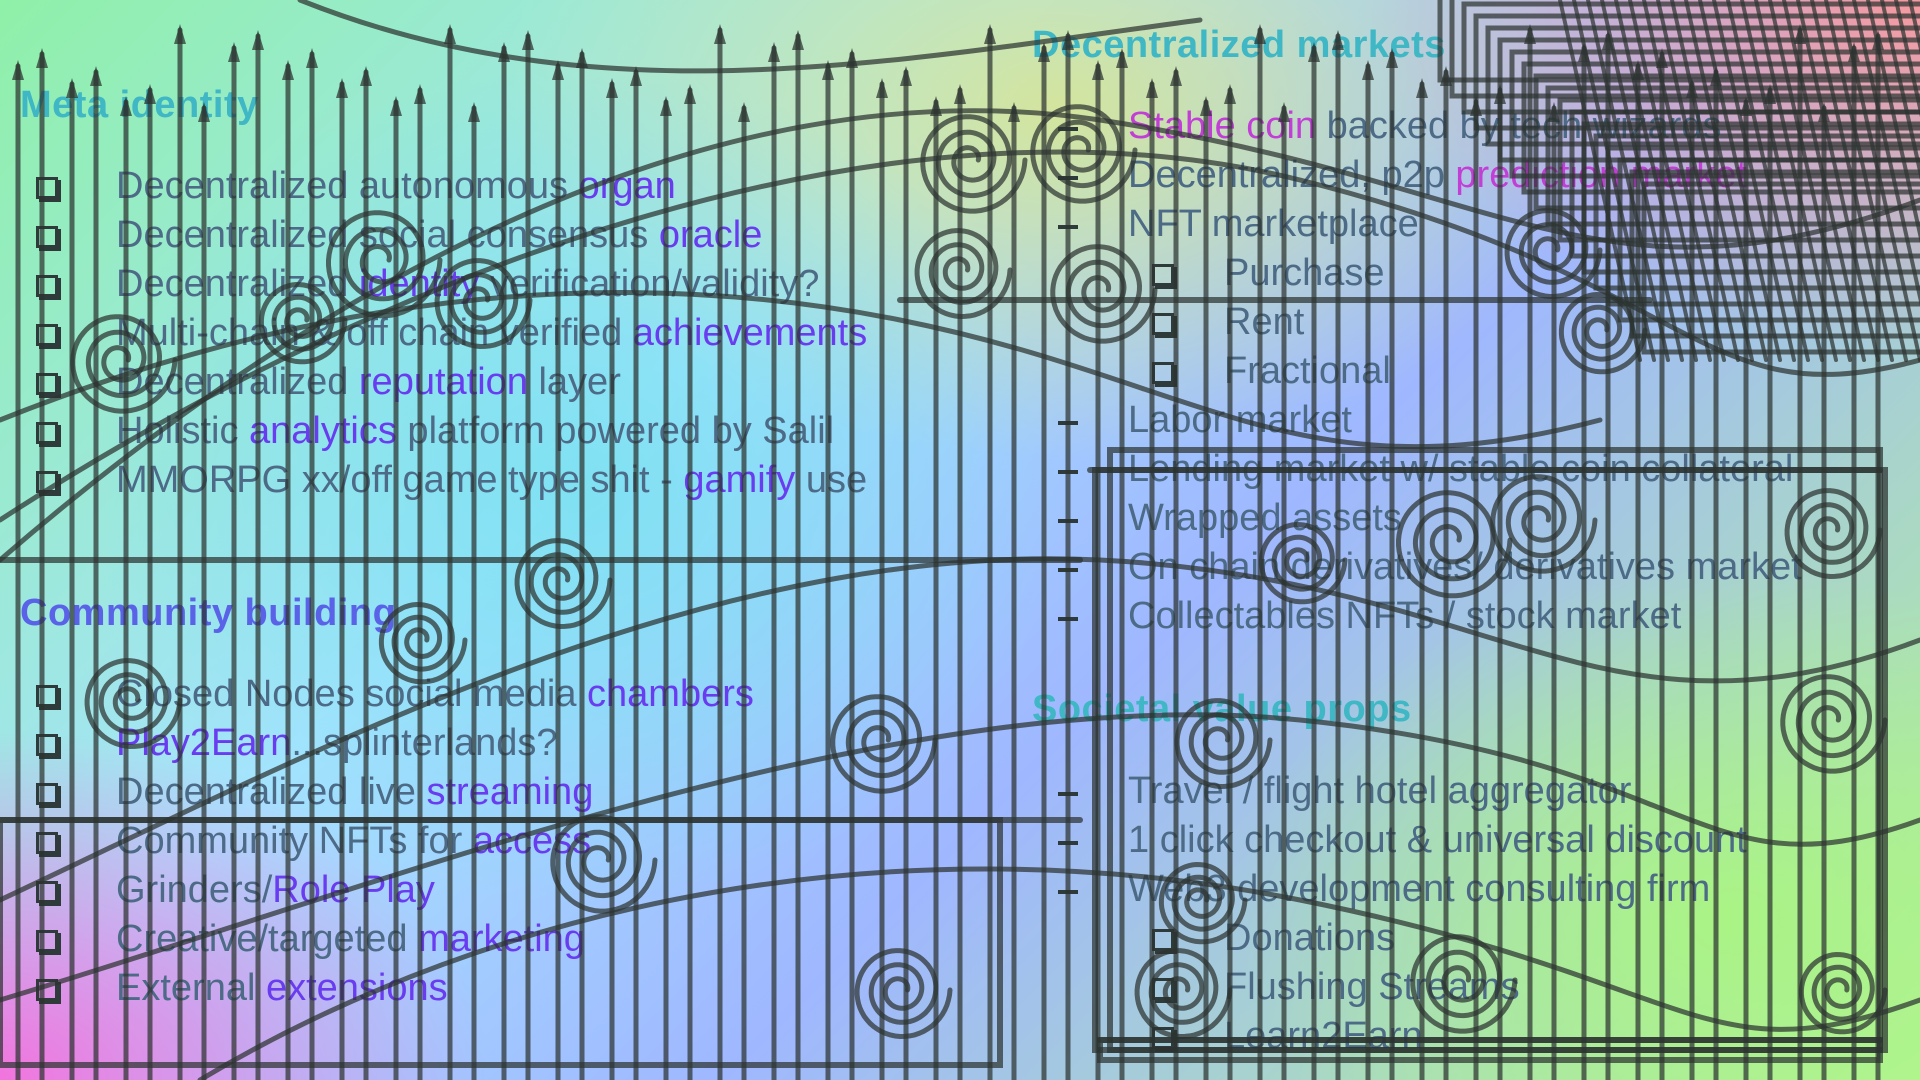 Image resolution: width=1920 pixels, height=1080 pixels. I want to click on highlight-text: access, so click(532, 841).